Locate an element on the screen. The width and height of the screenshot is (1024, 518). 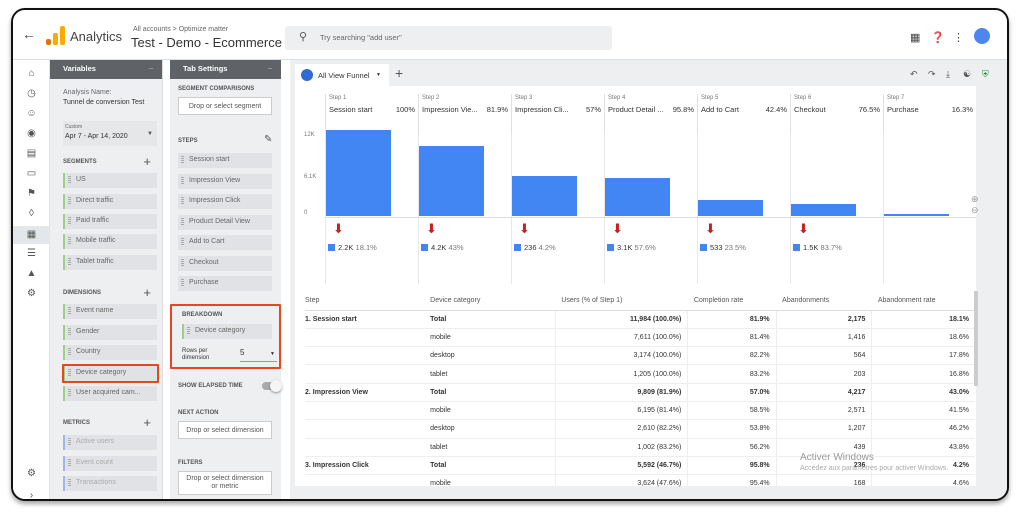
rows-per-dimension-select: 5 ▼ is located at coordinates (258, 355).